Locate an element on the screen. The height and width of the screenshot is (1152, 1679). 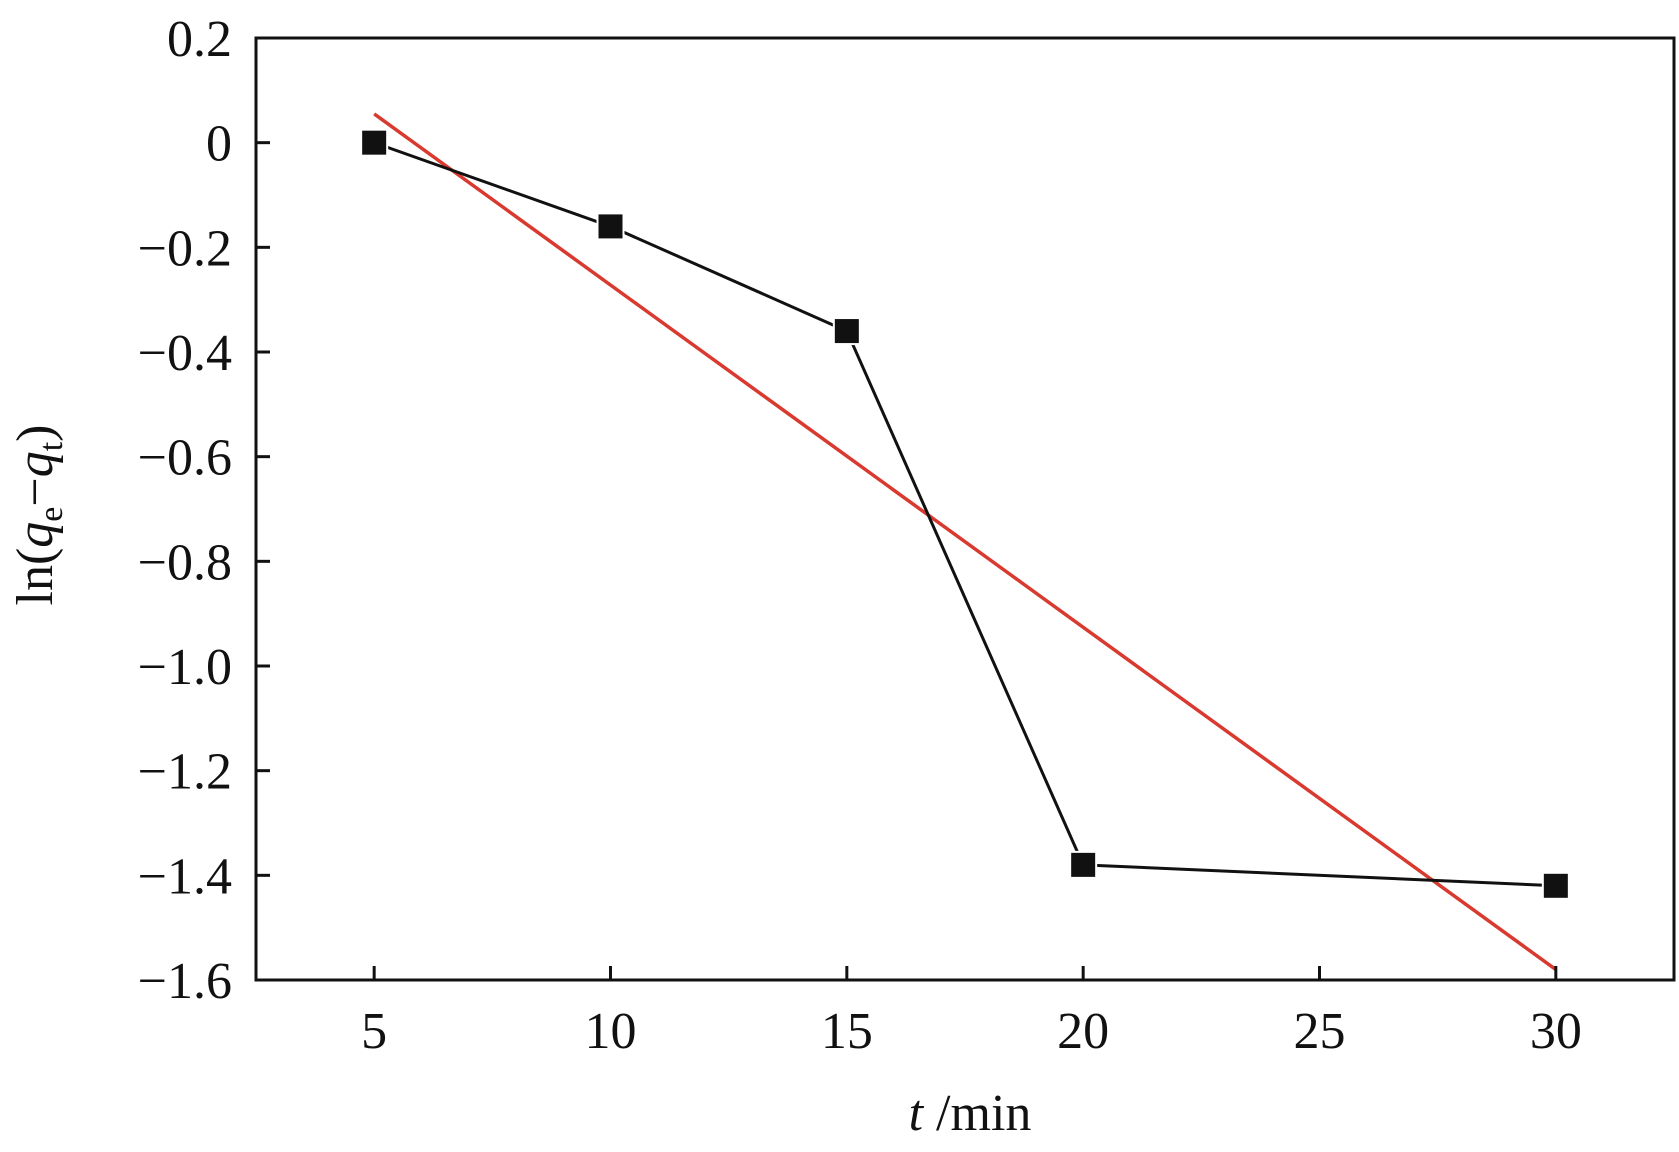
y-axis-minus: − is located at coordinates (35, 491).